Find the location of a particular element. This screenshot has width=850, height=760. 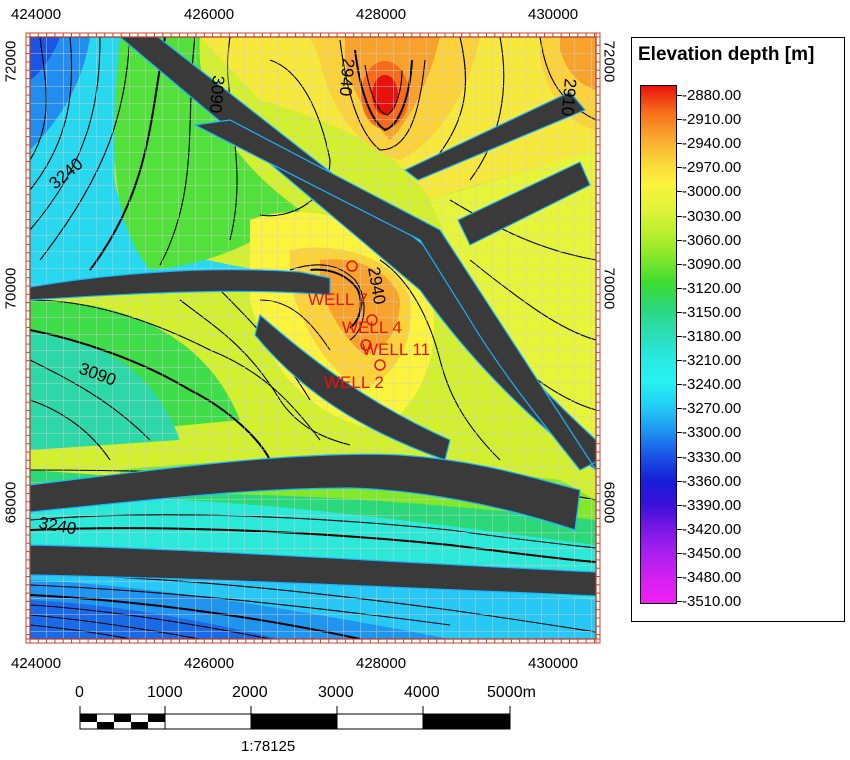

legend-value: -3030.00 is located at coordinates (712, 216).